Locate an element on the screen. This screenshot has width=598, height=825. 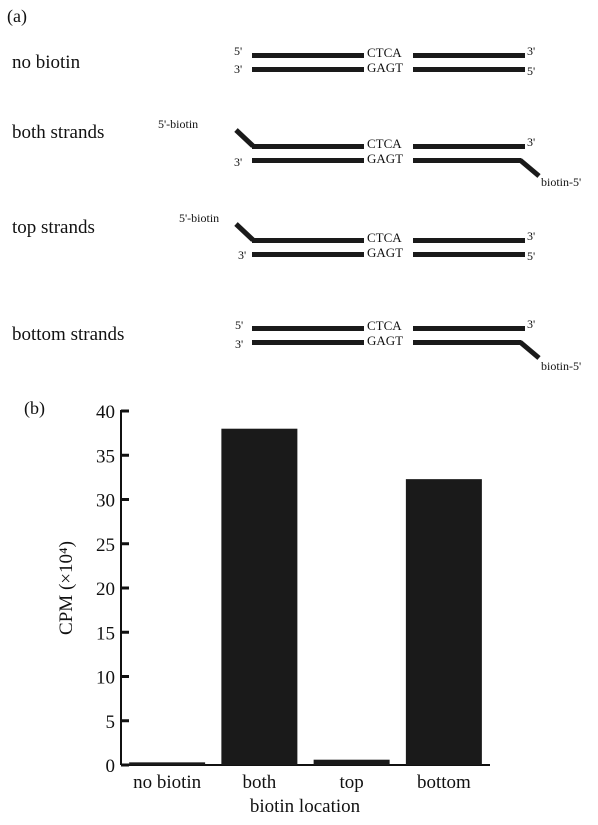
y-tick-label: 10 is located at coordinates (105, 678).